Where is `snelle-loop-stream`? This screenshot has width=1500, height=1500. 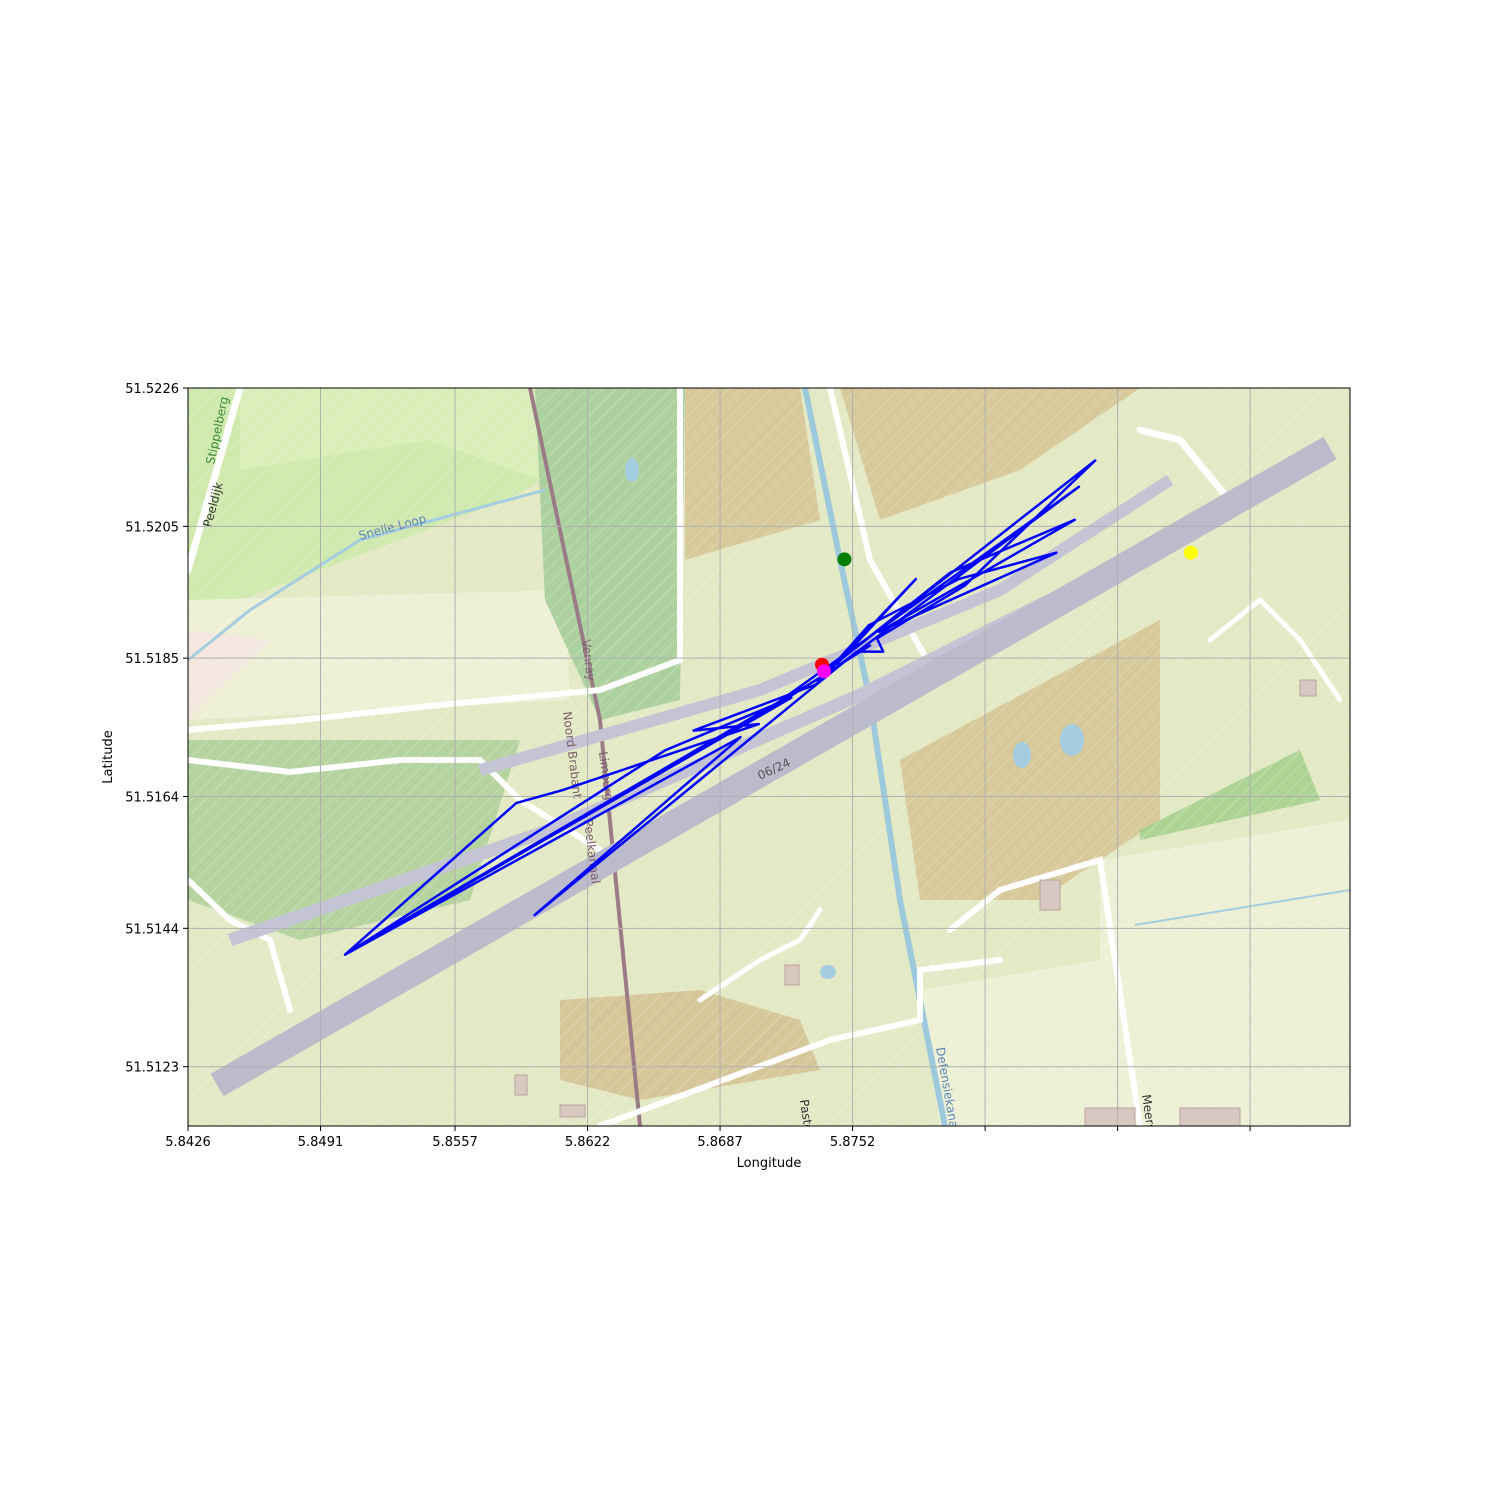 snelle-loop-stream is located at coordinates (367, 575).